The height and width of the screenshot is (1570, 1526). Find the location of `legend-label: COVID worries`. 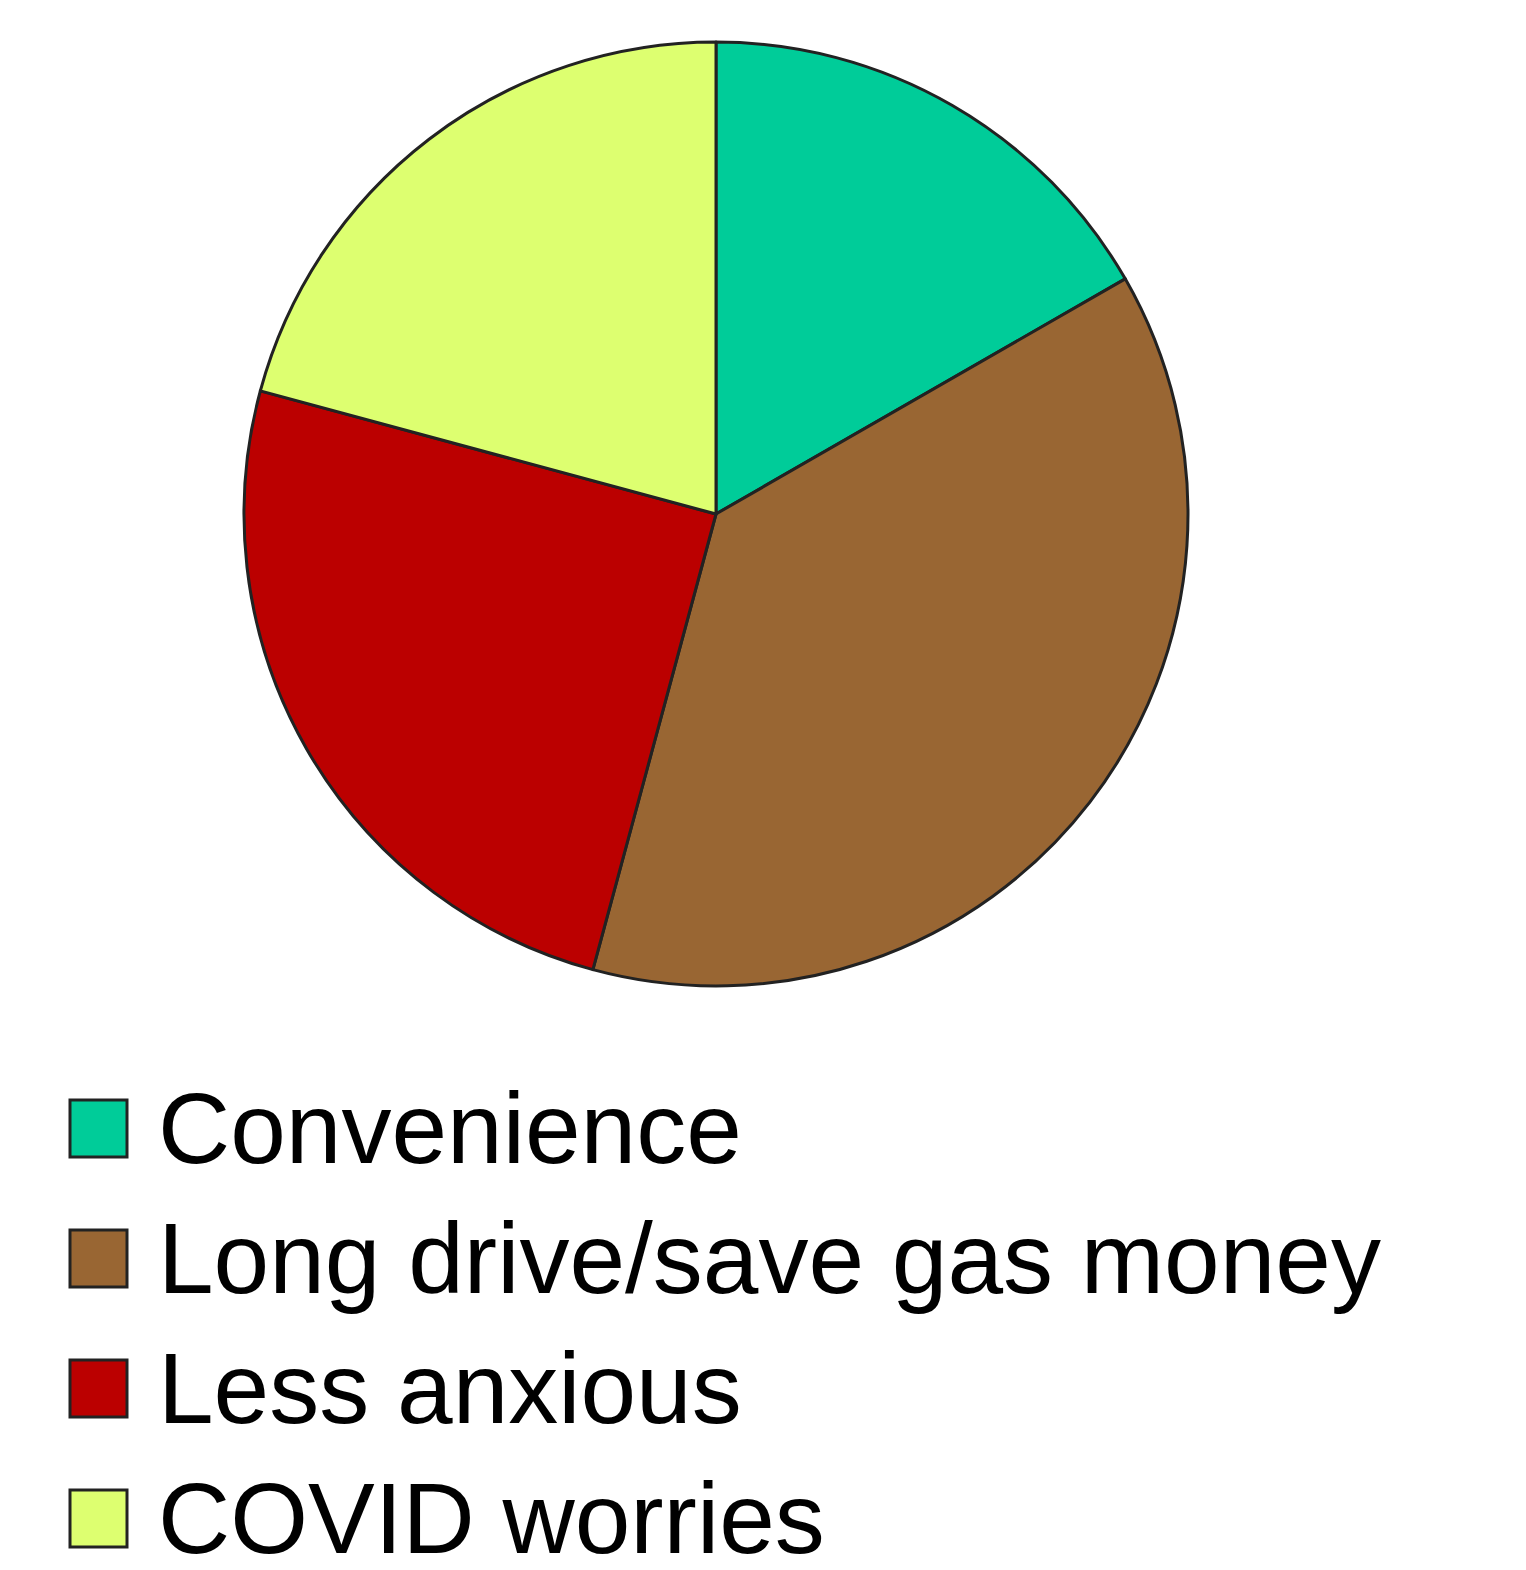

legend-label: COVID worries is located at coordinates (491, 1516).